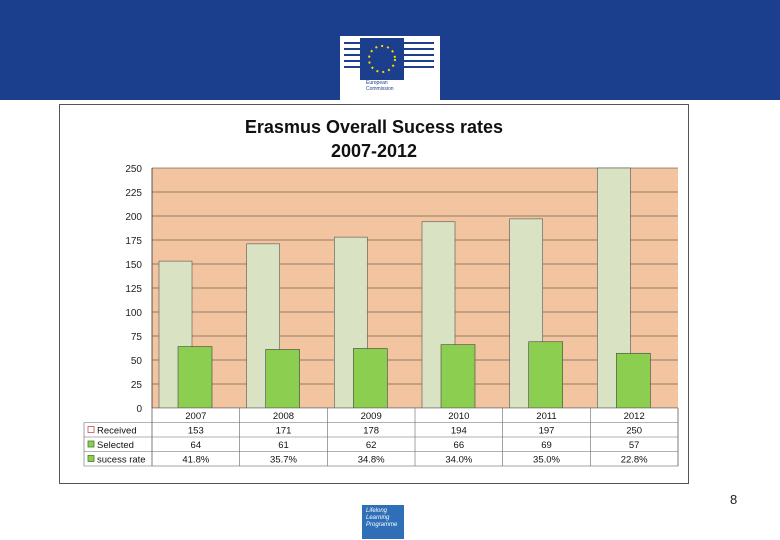  What do you see at coordinates (547, 431) in the screenshot?
I see `data-label: 197` at bounding box center [547, 431].